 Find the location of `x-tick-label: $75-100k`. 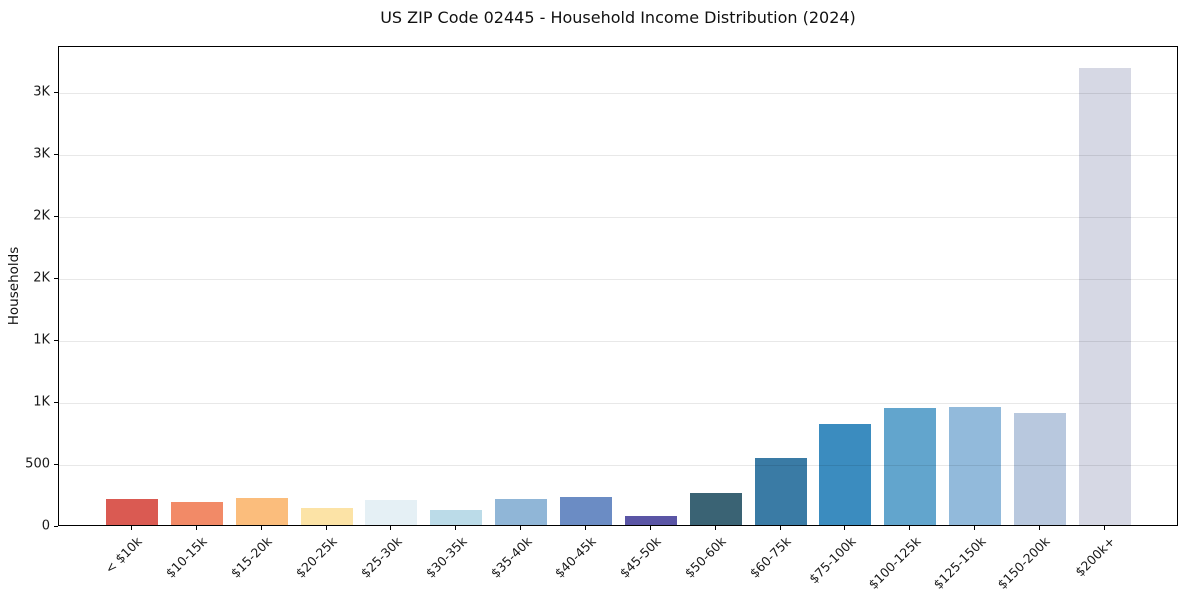

x-tick-label: $75-100k is located at coordinates (832, 560).